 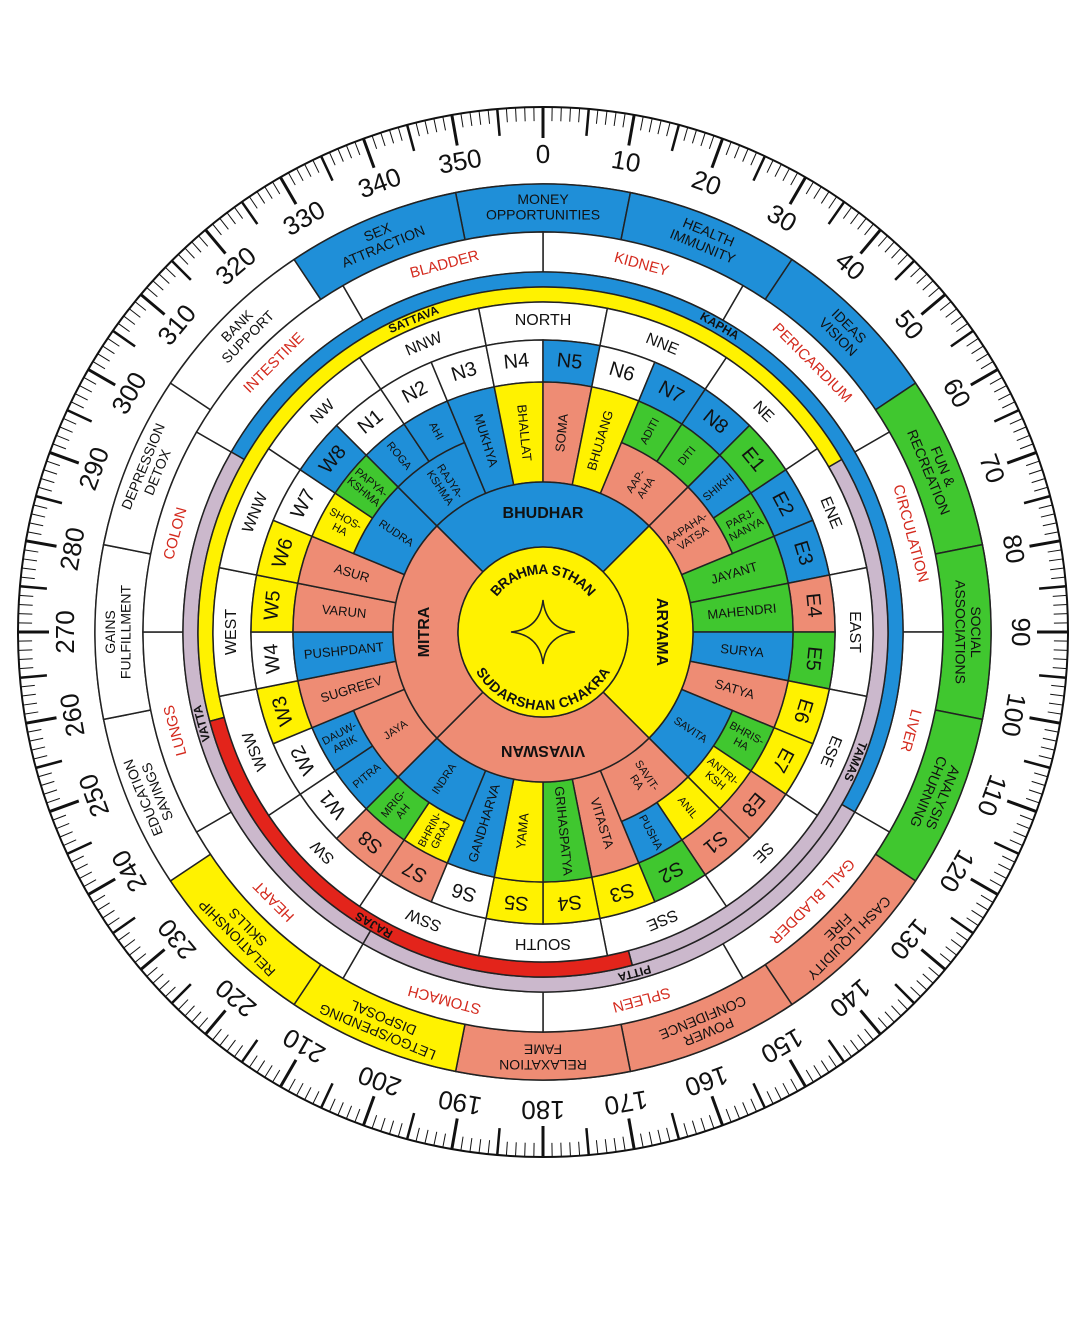 What do you see at coordinates (543, 214) in the screenshot?
I see `zone-label: OPPORTUNITIES` at bounding box center [543, 214].